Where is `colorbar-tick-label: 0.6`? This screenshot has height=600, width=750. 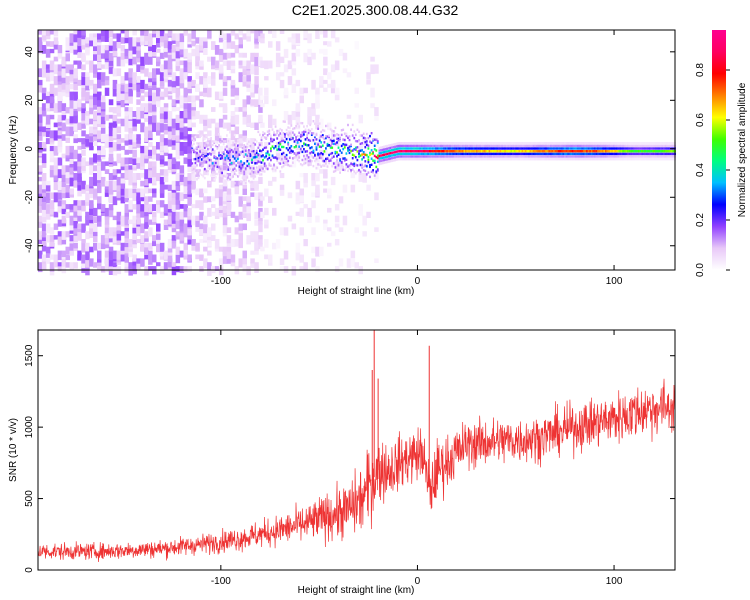
colorbar-tick-label: 0.6 is located at coordinates (700, 120).